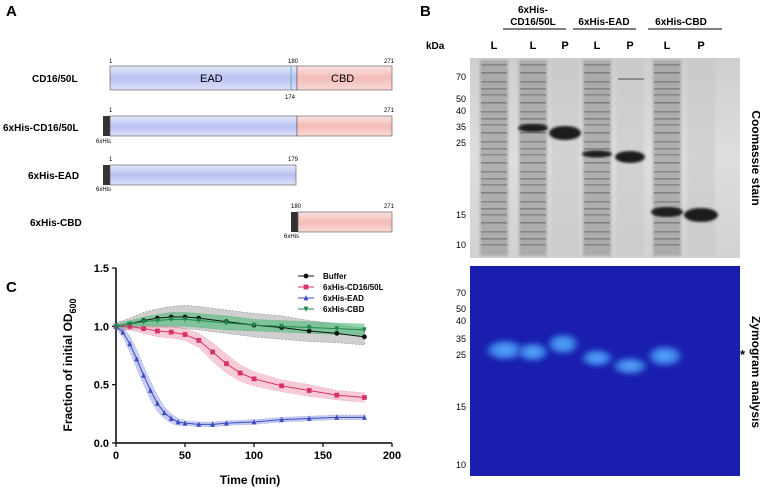 This screenshot has width=760, height=489. Describe the element at coordinates (290, 98) in the screenshot. I see `construct-1-split2: 174` at that location.